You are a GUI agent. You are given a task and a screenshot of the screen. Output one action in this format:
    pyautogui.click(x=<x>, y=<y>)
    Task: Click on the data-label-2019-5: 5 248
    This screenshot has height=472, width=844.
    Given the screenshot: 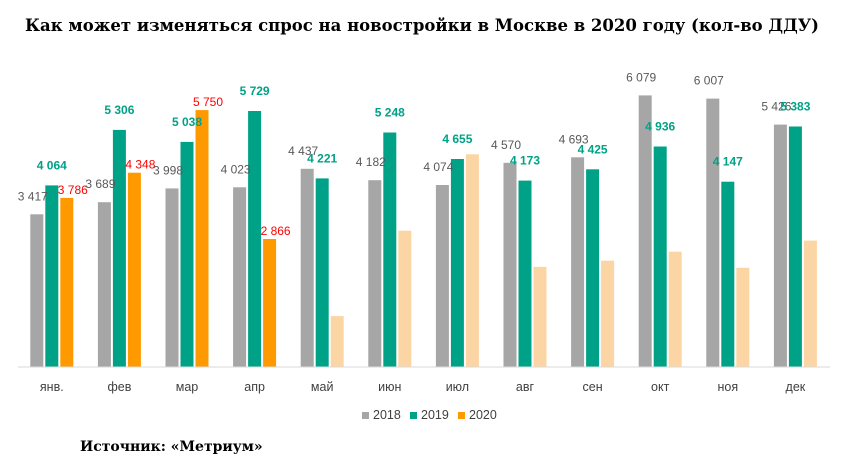 What is the action you would take?
    pyautogui.click(x=390, y=113)
    